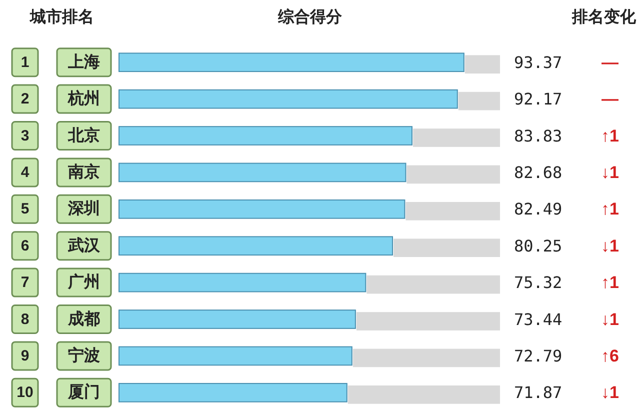 Image resolution: width=641 pixels, height=411 pixels. What do you see at coordinates (25, 393) in the screenshot?
I see `text: 10` at bounding box center [25, 393].